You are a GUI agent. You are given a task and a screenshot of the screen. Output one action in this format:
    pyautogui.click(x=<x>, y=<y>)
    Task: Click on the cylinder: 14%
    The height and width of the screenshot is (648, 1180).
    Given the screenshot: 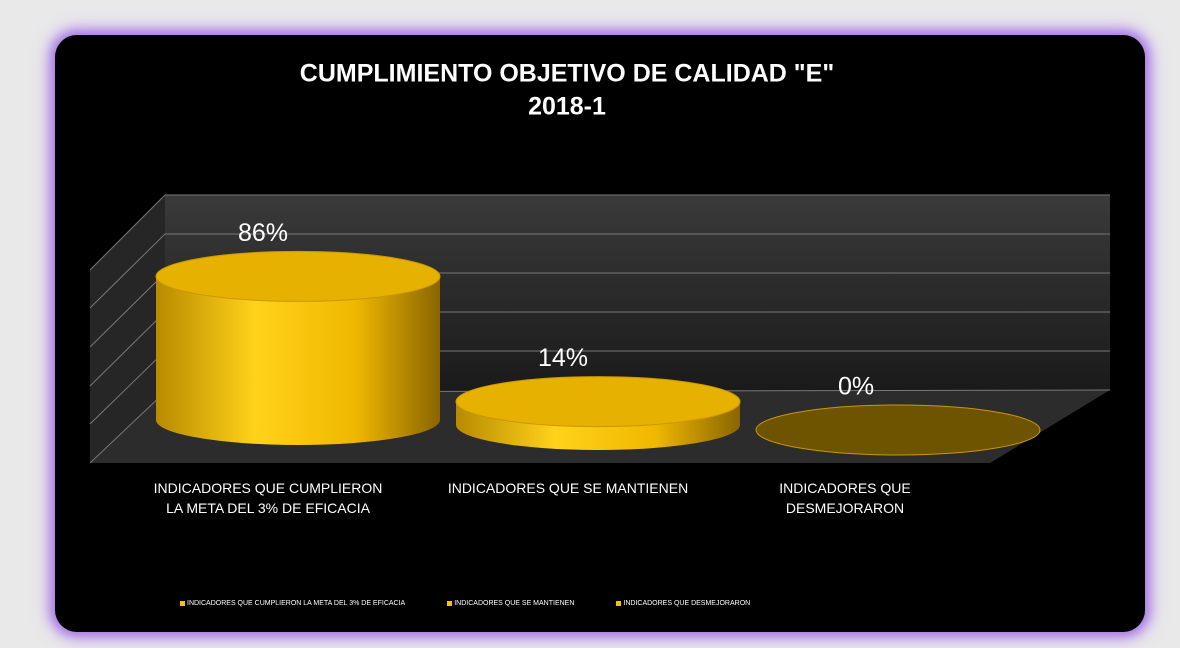 What is the action you would take?
    pyautogui.click(x=598, y=397)
    